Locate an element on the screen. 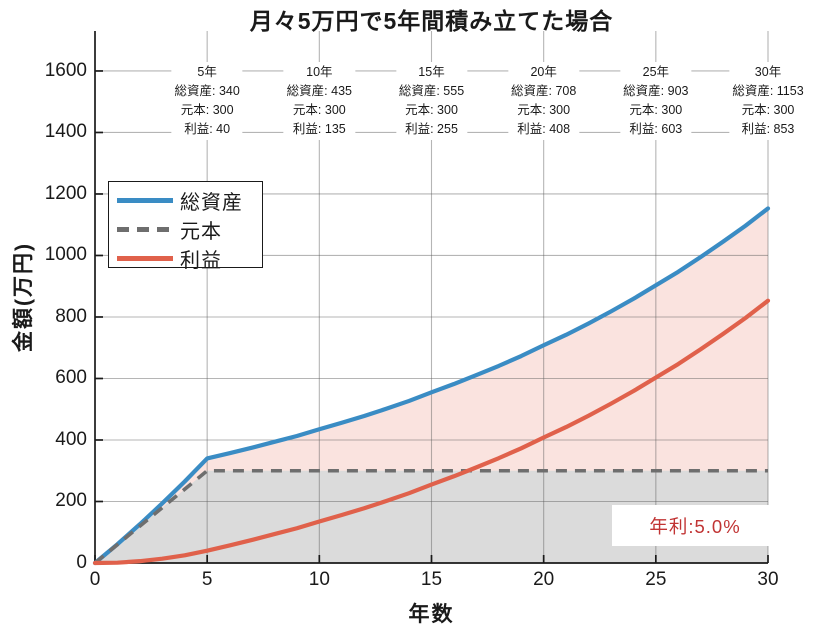 This screenshot has width=818, height=633. legend-label-total: 総資産 is located at coordinates (211, 203).